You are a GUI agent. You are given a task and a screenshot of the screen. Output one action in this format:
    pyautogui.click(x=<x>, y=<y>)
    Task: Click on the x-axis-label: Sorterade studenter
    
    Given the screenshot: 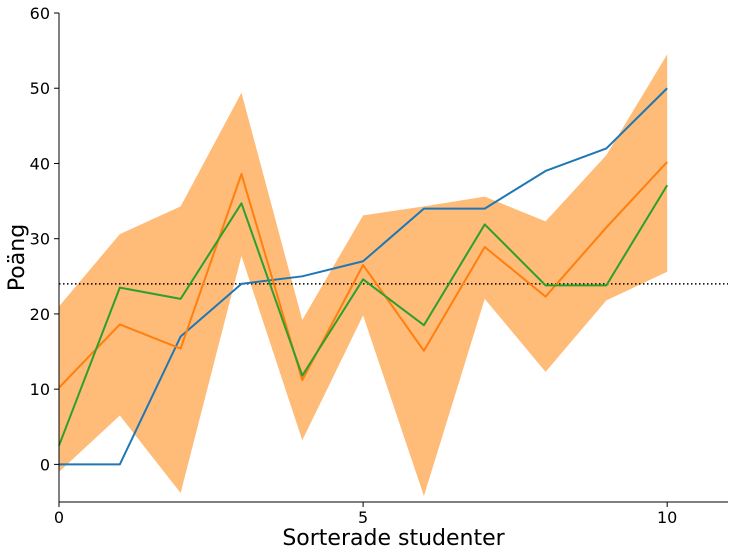 What is the action you would take?
    pyautogui.click(x=393, y=538)
    